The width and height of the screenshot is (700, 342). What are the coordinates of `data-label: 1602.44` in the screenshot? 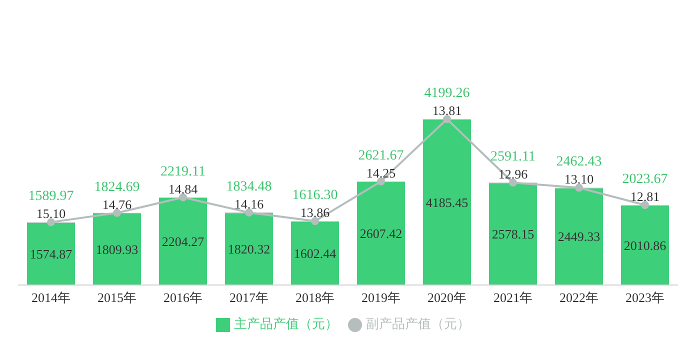 It's located at (315, 253).